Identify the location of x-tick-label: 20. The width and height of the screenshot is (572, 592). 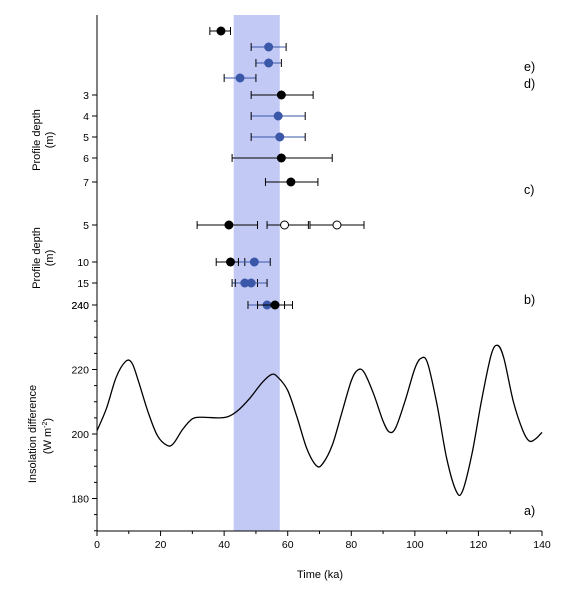
(161, 545).